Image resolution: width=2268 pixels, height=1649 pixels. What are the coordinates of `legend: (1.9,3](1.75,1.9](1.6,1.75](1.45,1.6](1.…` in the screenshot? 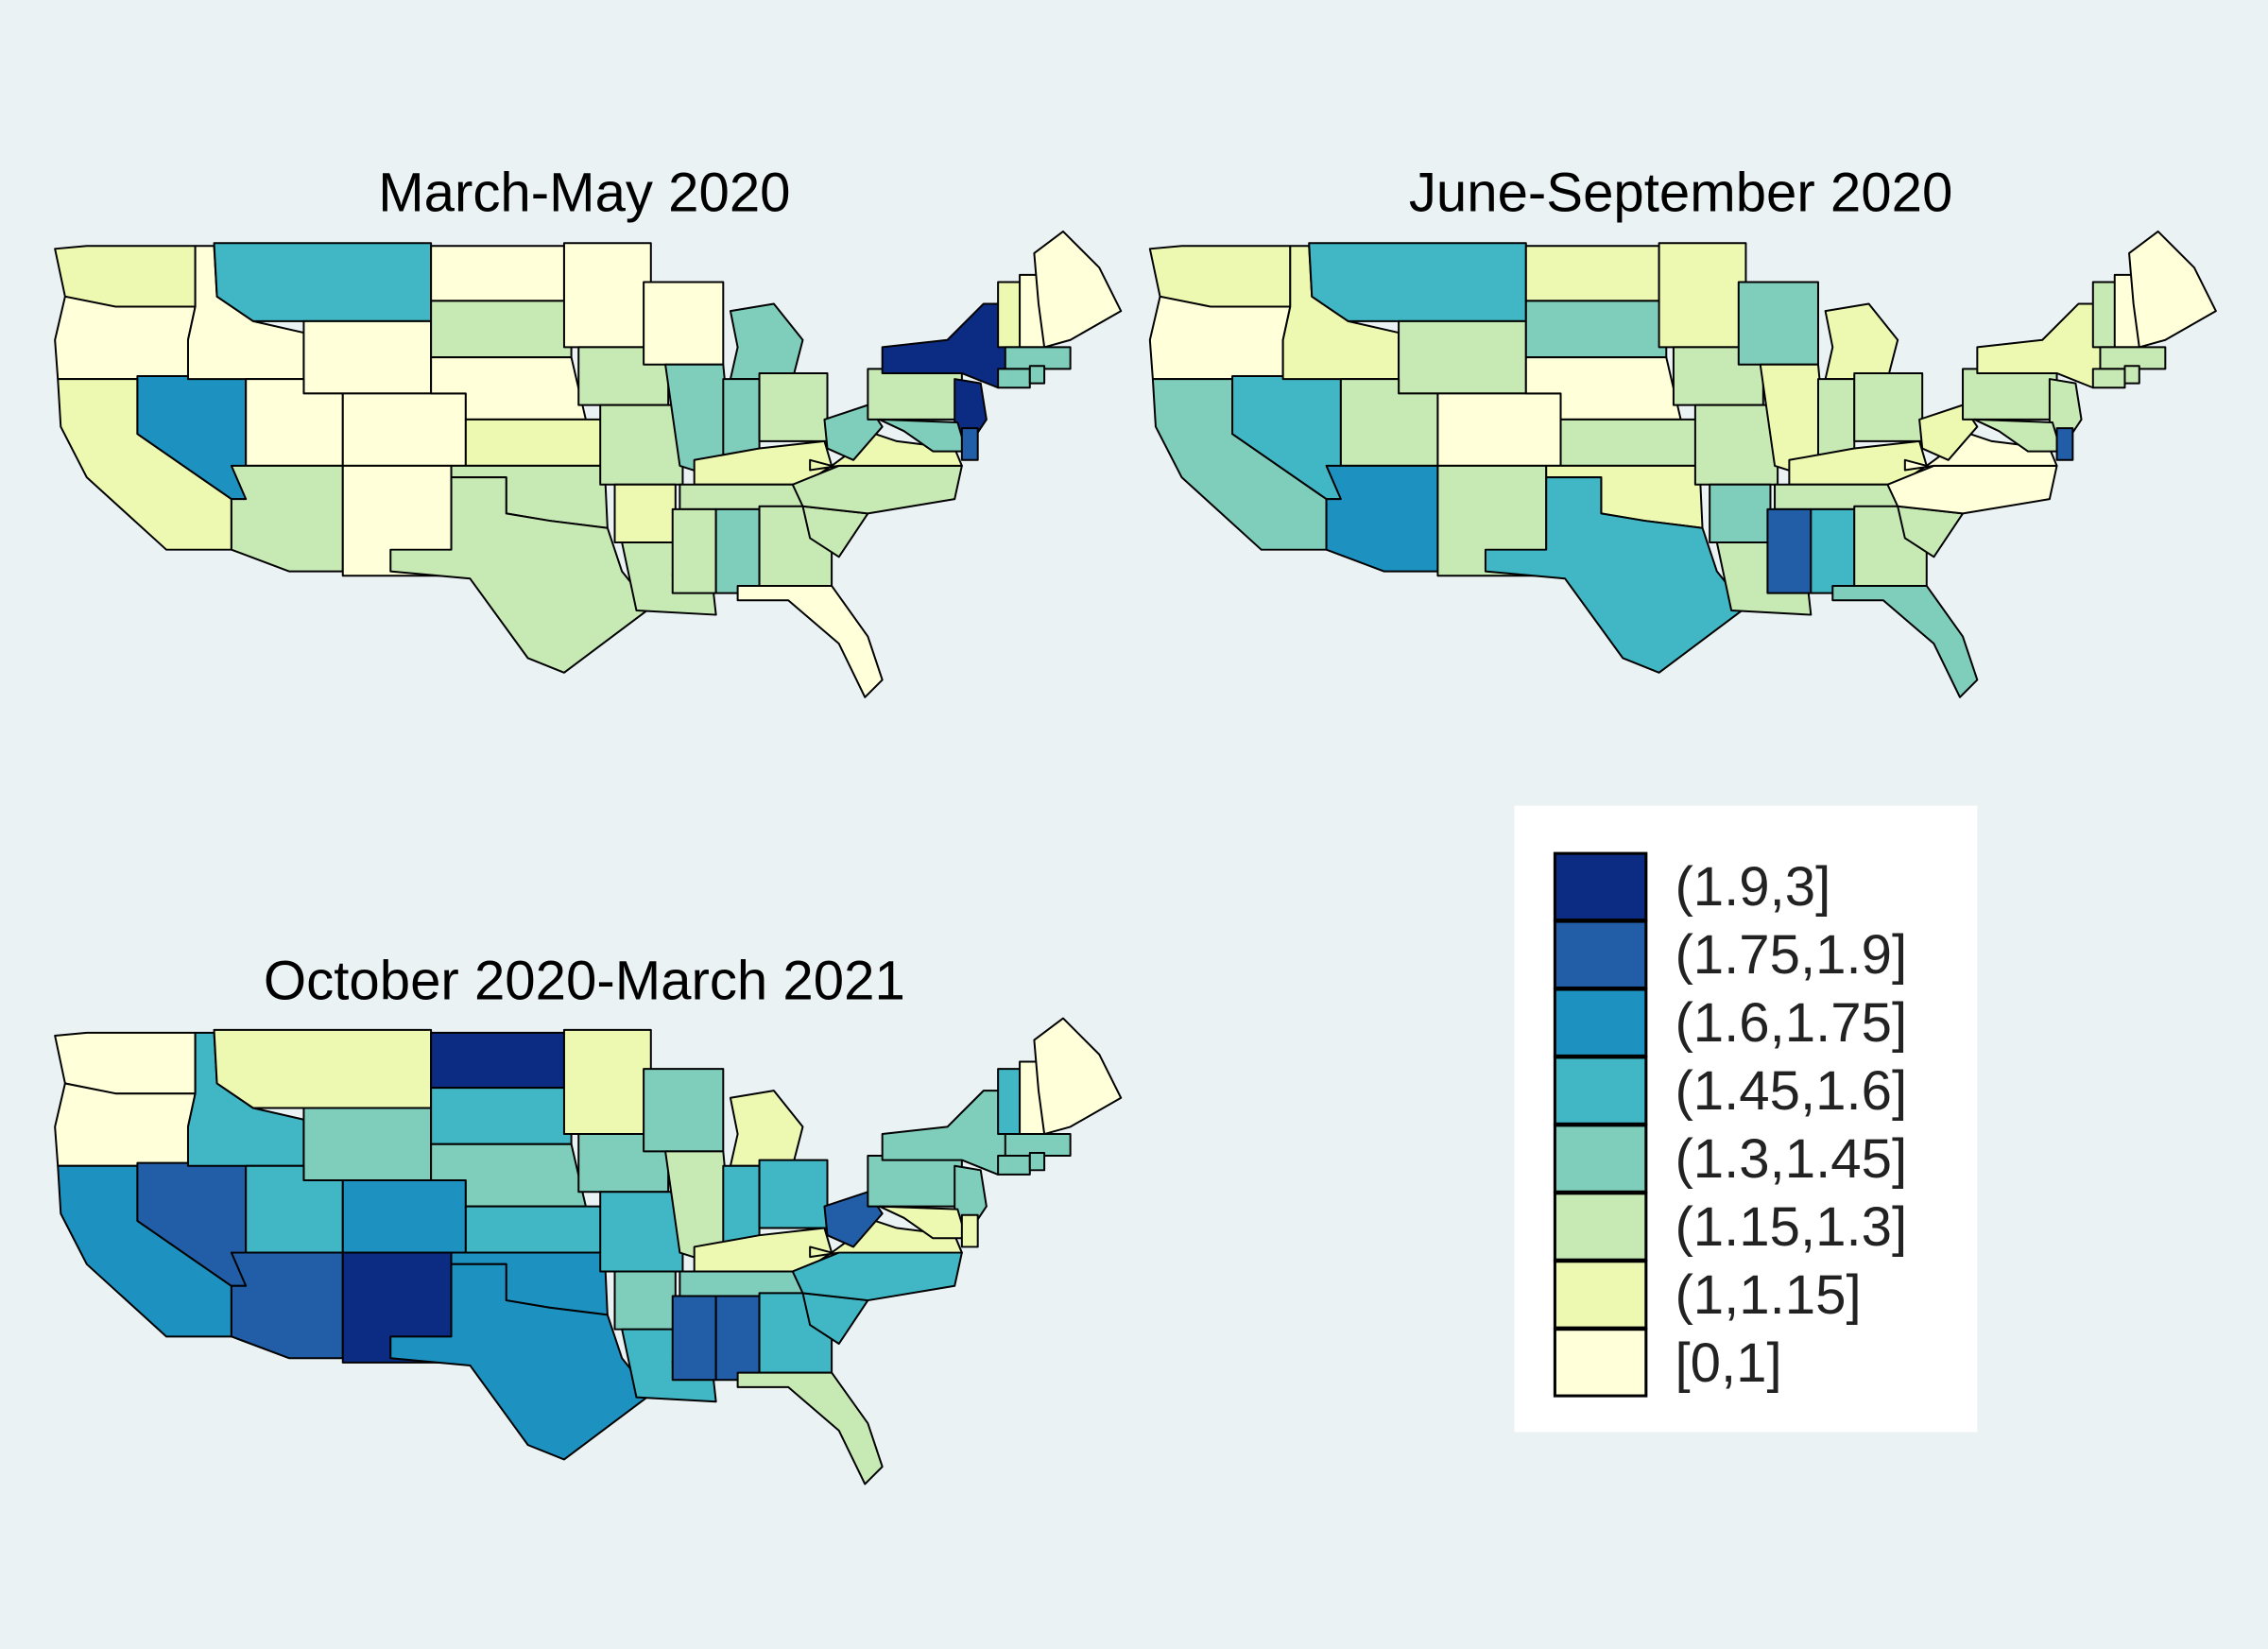 It's located at (1746, 1119).